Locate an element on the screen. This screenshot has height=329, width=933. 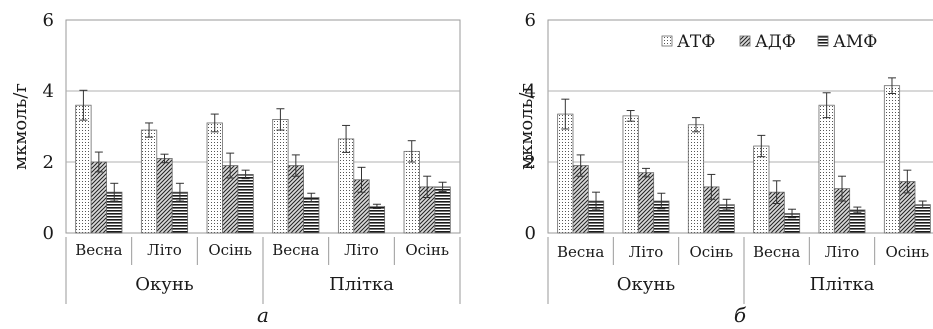
legend-entry: АДФ is located at coordinates (775, 42).